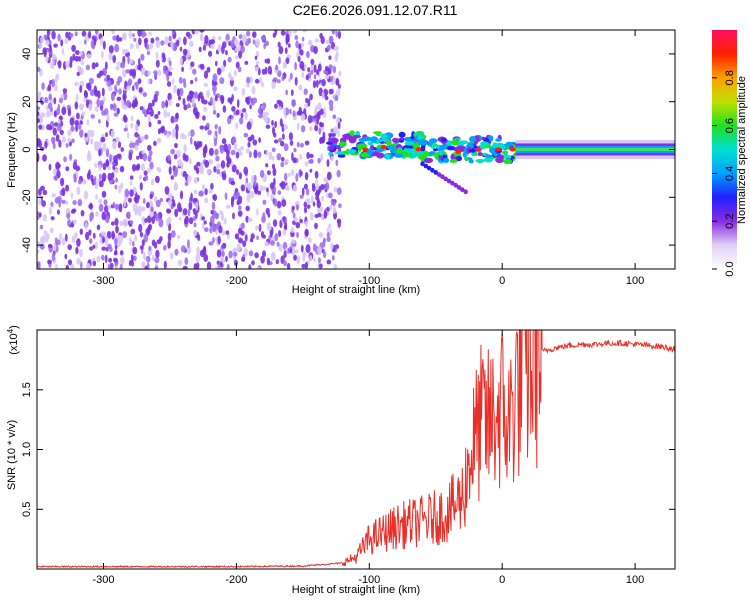 This screenshot has height=600, width=750. Describe the element at coordinates (13, 340) in the screenshot. I see `snr-scale-label: (x104)` at that location.